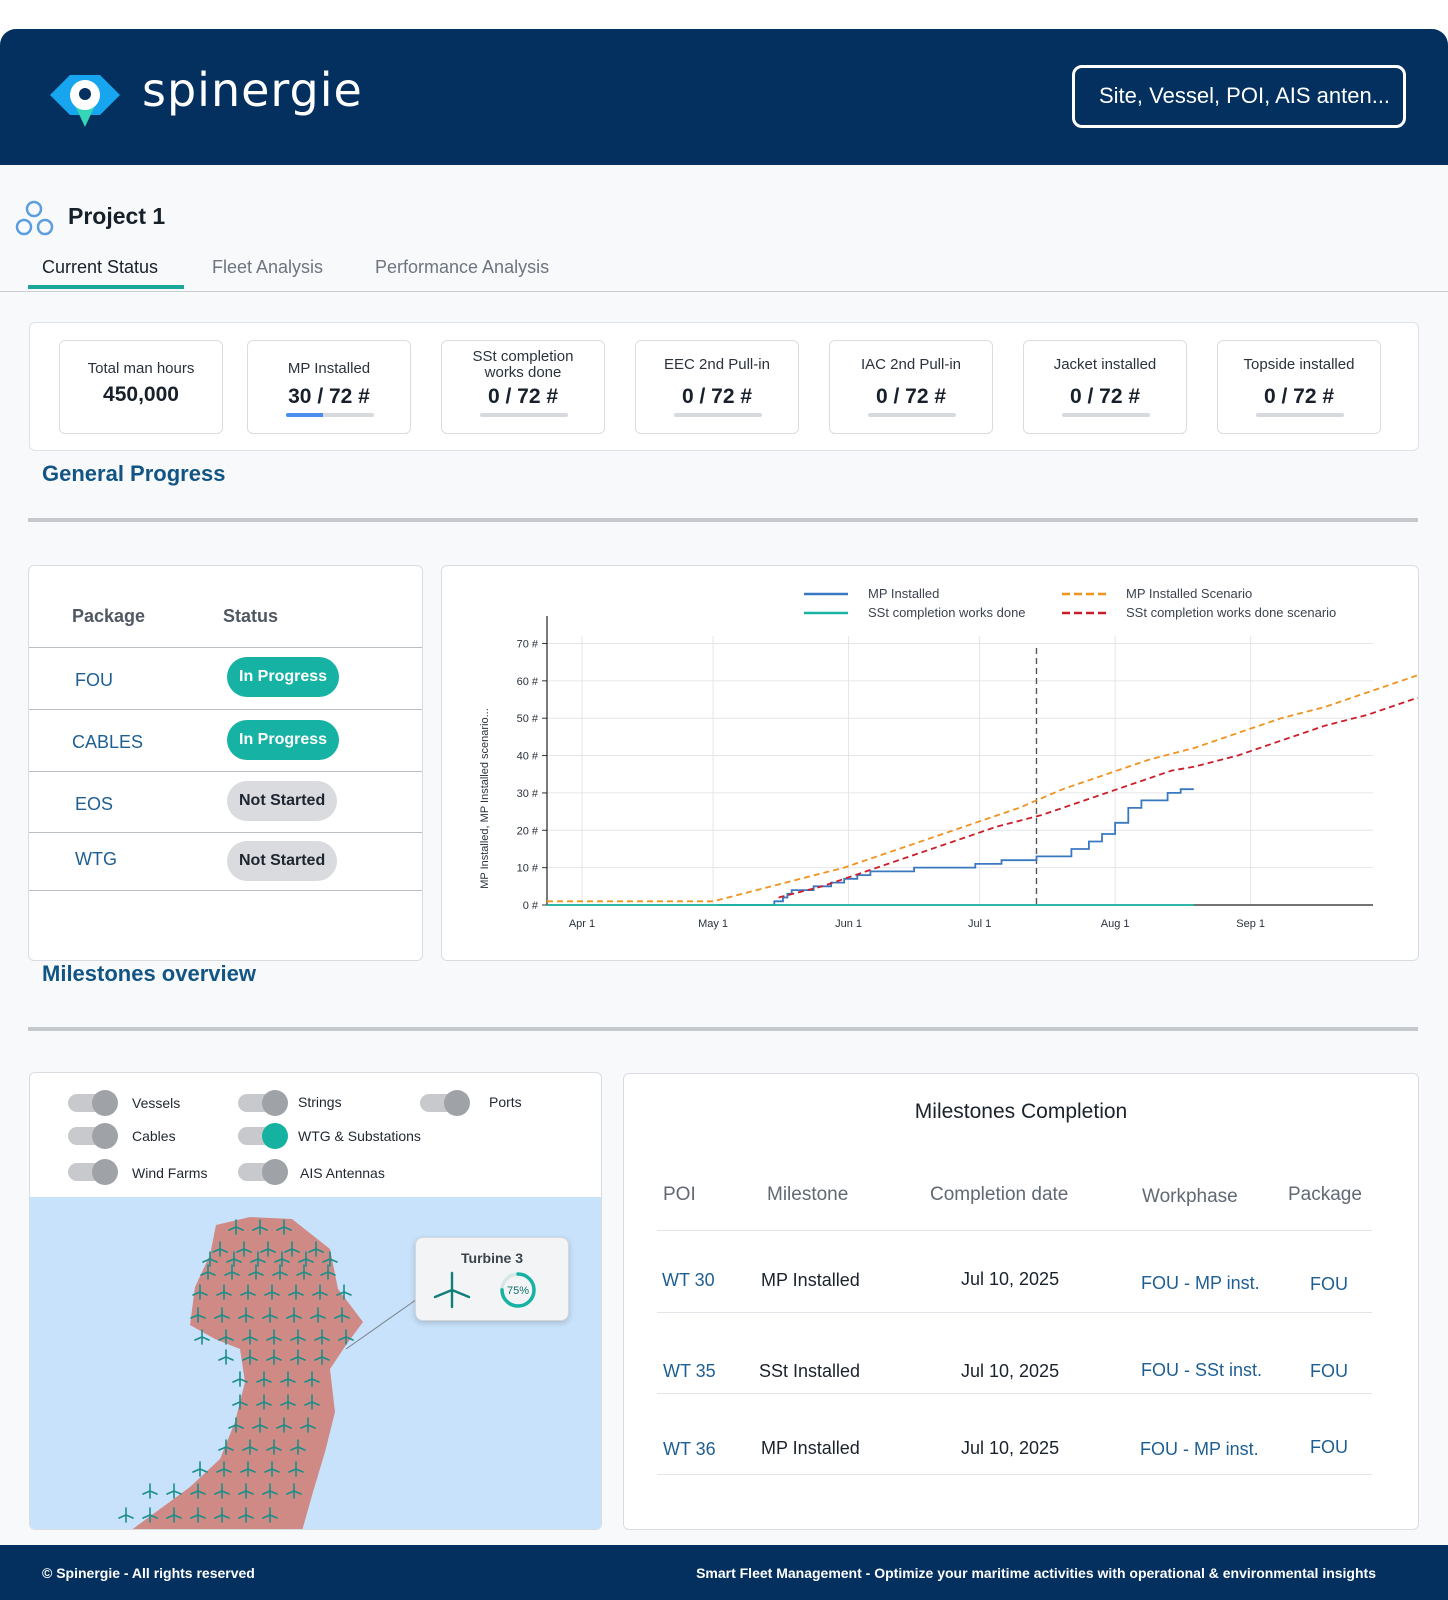  What do you see at coordinates (689, 1371) in the screenshot?
I see `milestone-poi: WT 35` at bounding box center [689, 1371].